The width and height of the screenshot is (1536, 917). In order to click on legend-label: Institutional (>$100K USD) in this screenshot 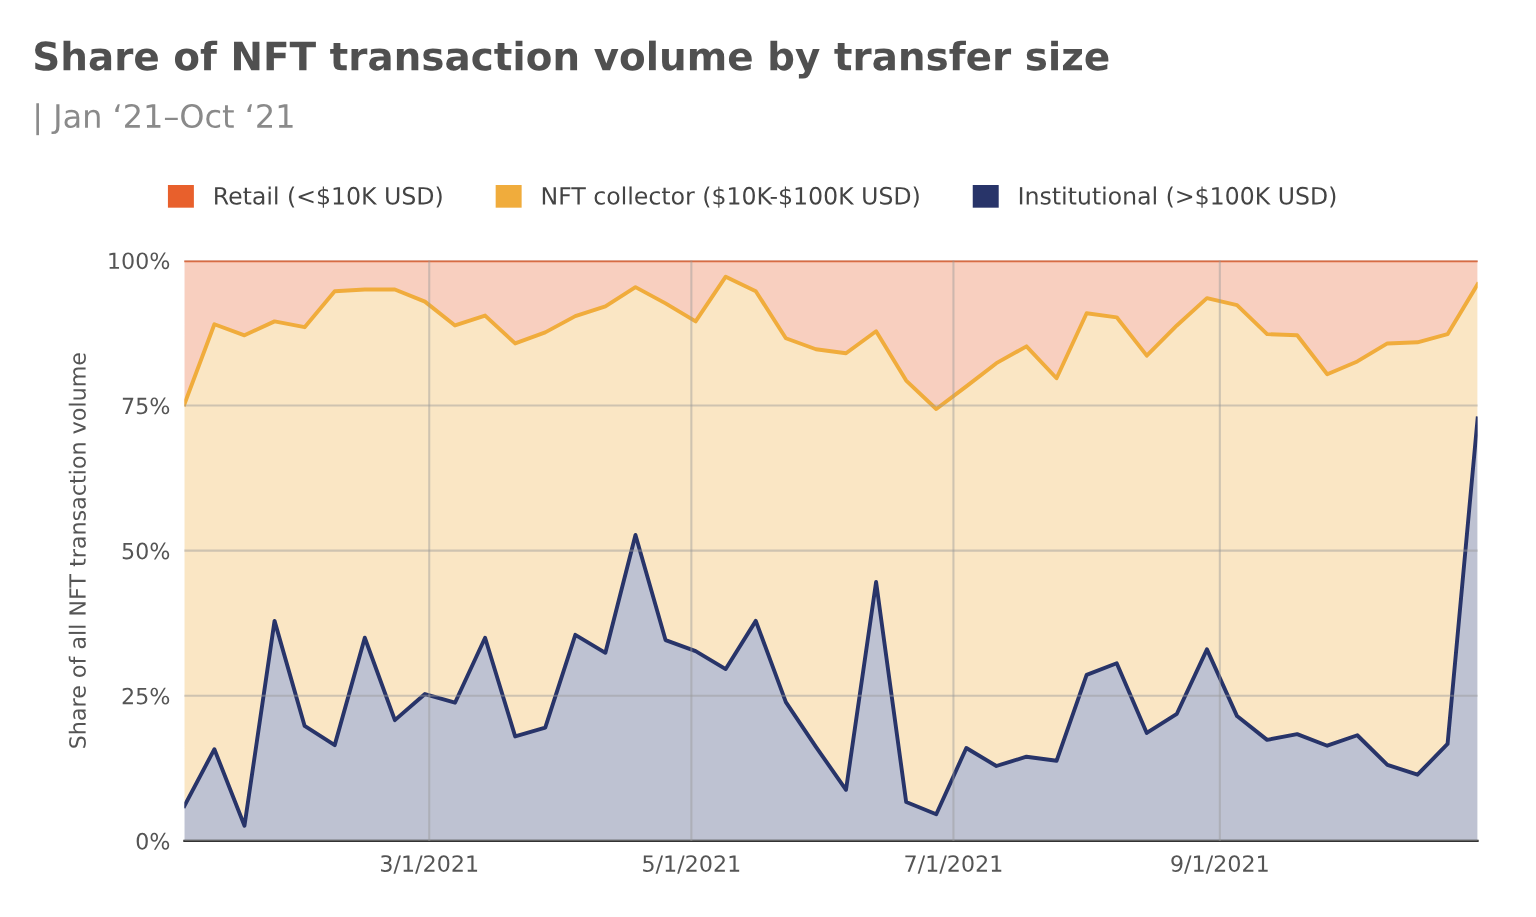, I will do `click(1177, 197)`.